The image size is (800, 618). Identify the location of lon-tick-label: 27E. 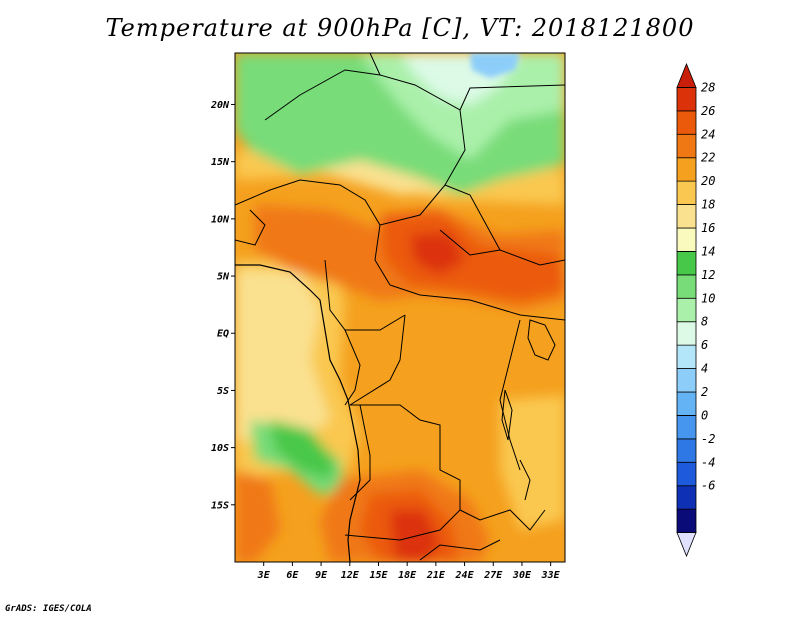
(493, 575).